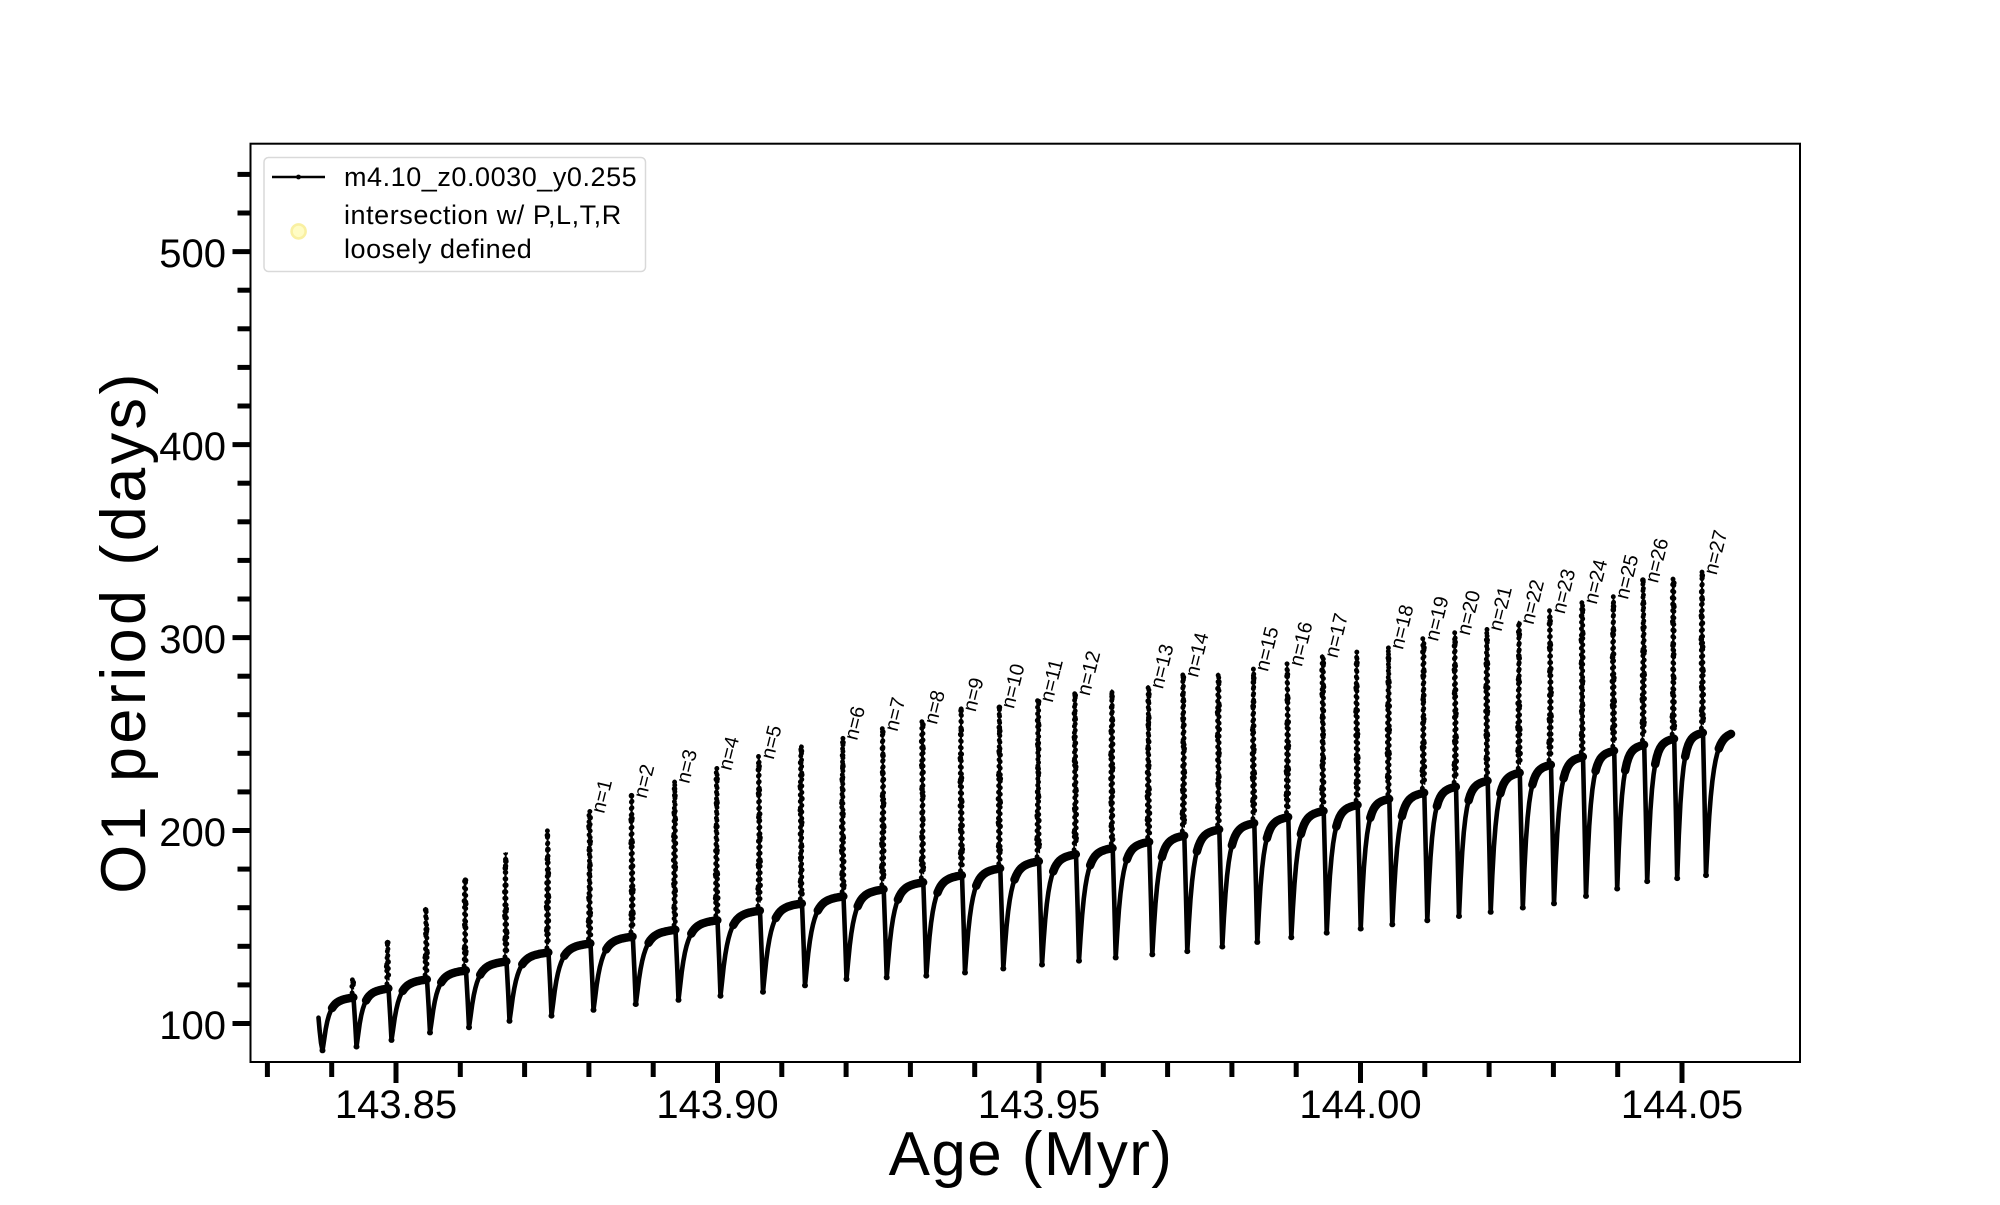 Image resolution: width=2000 pixels, height=1205 pixels. I want to click on svg-text: Age (Myr), so click(1031, 1154).